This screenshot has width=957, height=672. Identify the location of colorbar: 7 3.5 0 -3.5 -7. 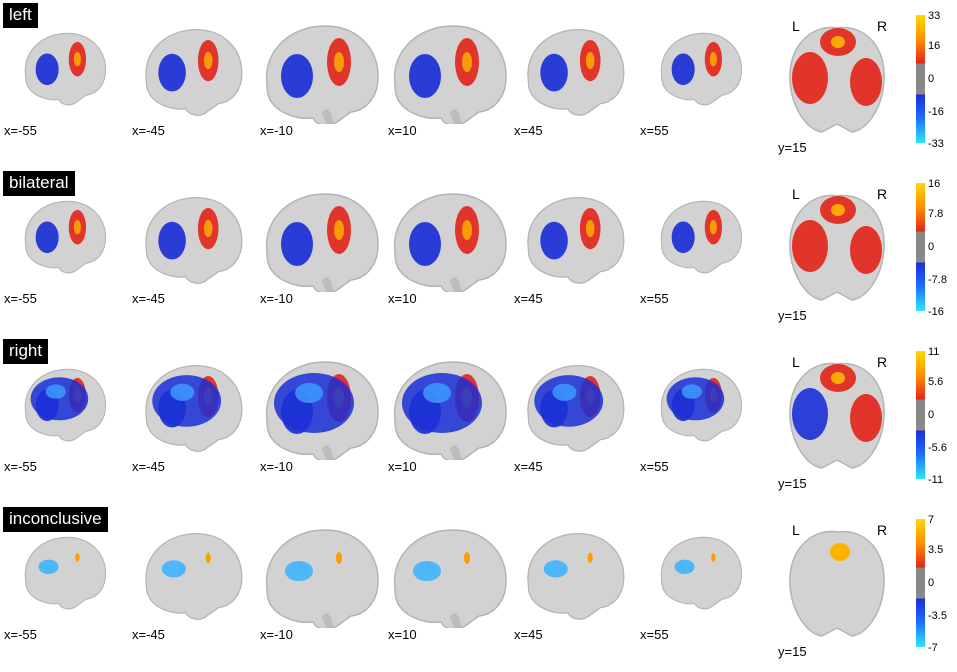
(932, 588).